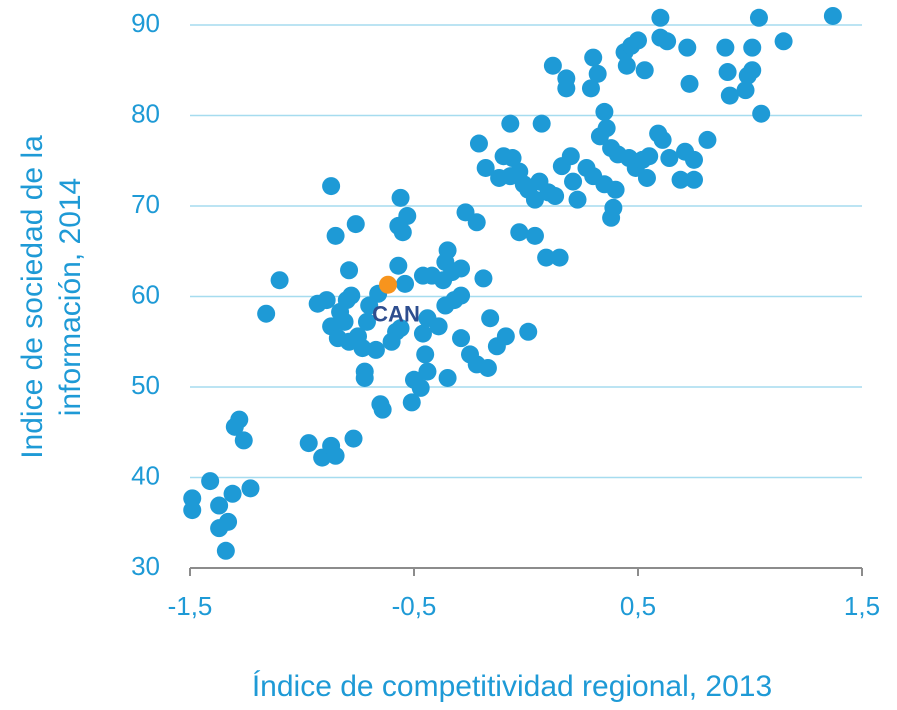 The image size is (897, 710). I want to click on y-tick-label: 30, so click(145, 566).